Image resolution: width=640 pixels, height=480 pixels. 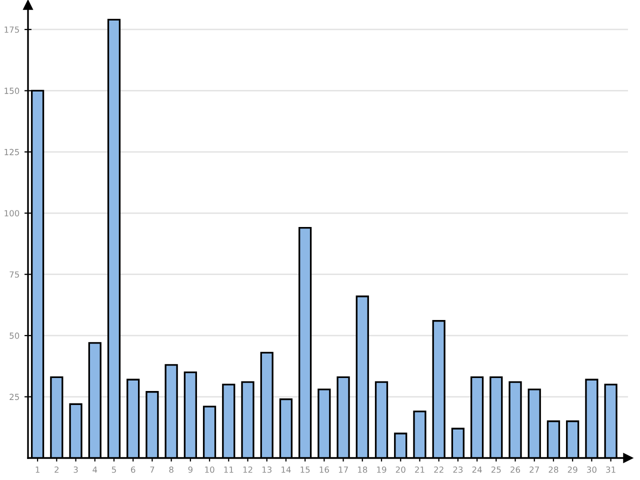 What do you see at coordinates (343, 469) in the screenshot?
I see `x-tick-label: 17` at bounding box center [343, 469].